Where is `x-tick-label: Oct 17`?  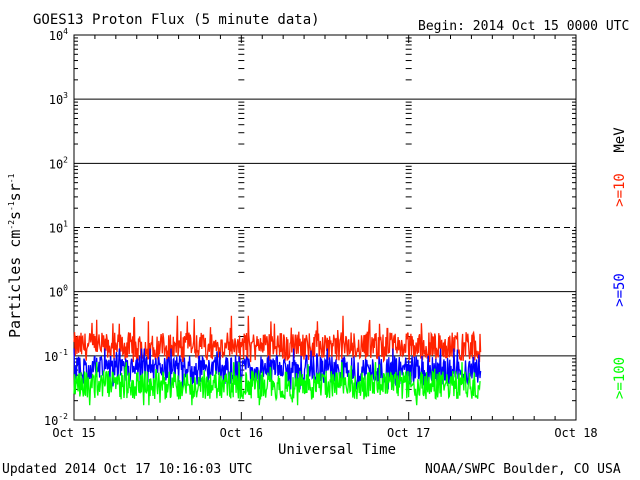 x-tick-label: Oct 17 is located at coordinates (408, 433).